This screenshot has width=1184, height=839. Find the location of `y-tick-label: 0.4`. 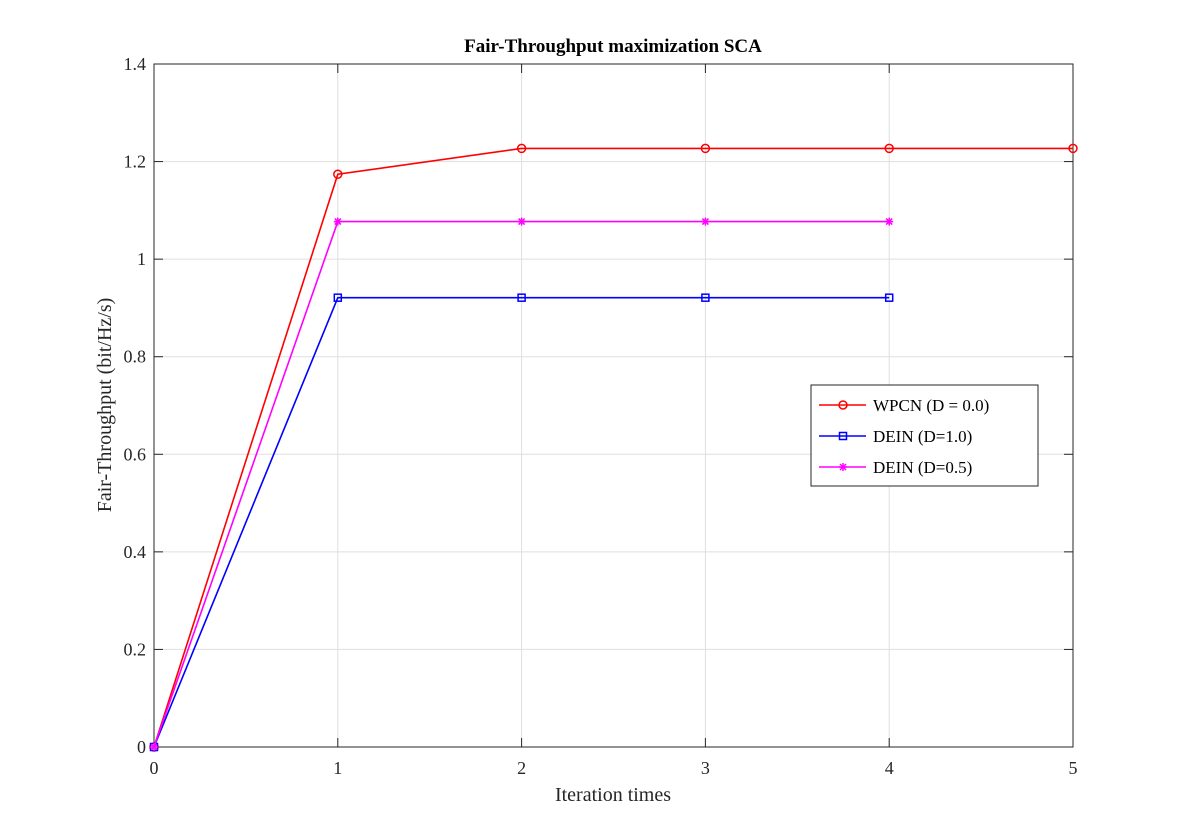

y-tick-label: 0.4 is located at coordinates (135, 552).